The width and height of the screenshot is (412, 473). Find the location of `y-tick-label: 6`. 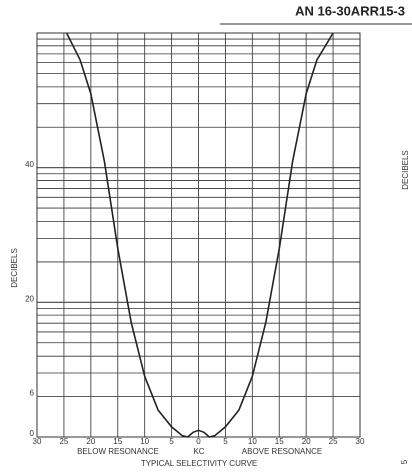

y-tick-label: 6 is located at coordinates (32, 393).